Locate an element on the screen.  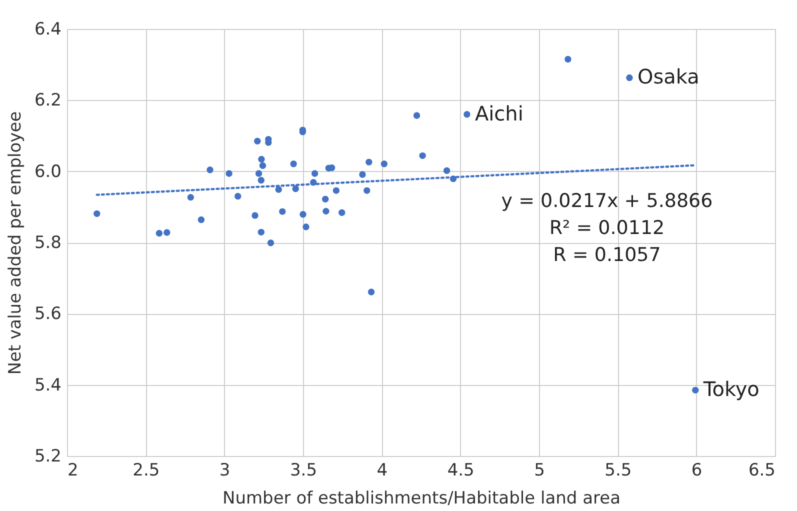
annotation: Tokyo is located at coordinates (731, 389).